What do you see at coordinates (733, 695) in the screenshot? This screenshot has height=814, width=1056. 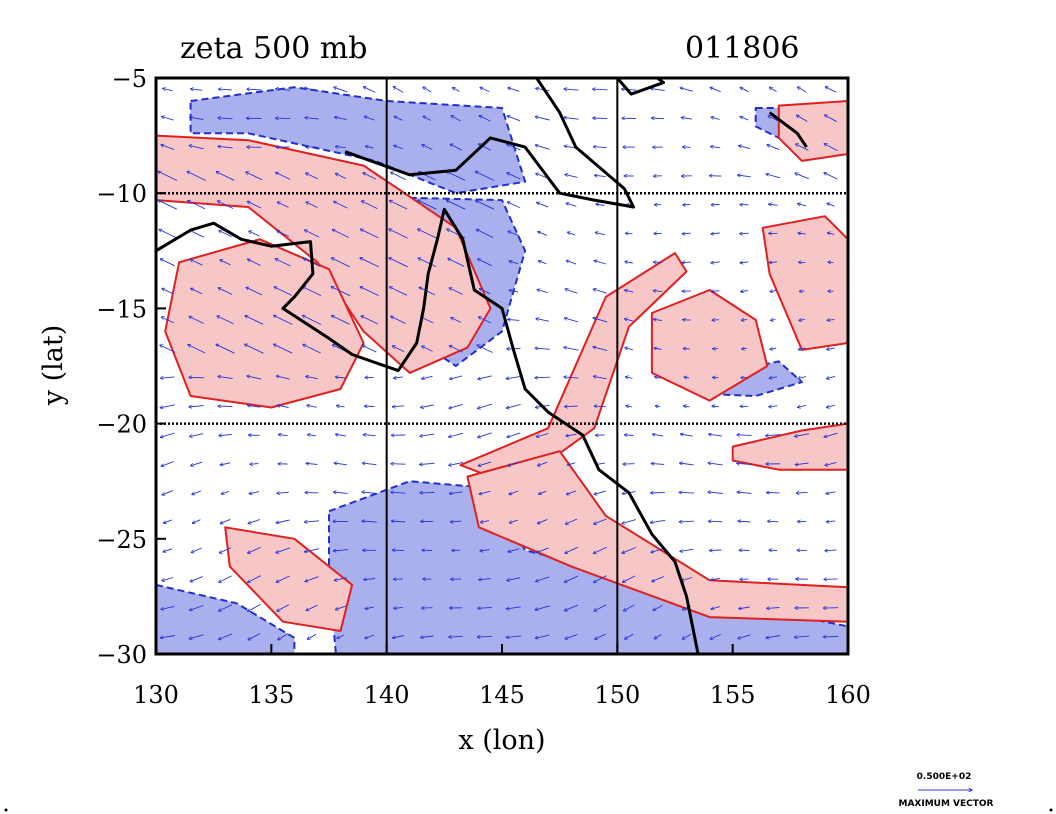 I see `x-tick-label: 155` at bounding box center [733, 695].